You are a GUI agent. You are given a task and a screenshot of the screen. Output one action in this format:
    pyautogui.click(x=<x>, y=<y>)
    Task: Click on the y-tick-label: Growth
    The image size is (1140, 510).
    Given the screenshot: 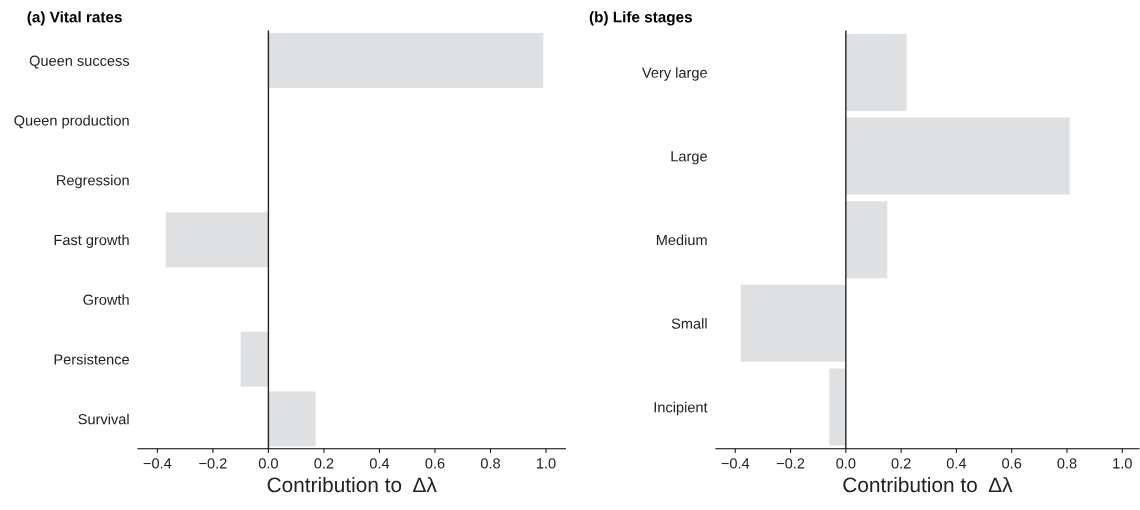 What is the action you would take?
    pyautogui.click(x=106, y=299)
    